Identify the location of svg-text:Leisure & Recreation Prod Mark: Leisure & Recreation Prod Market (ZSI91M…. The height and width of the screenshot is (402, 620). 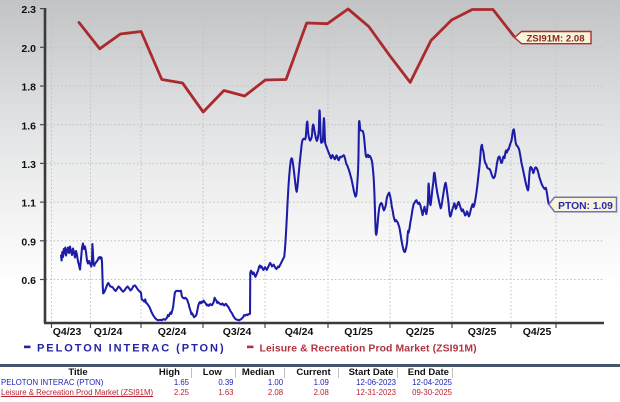
(368, 348).